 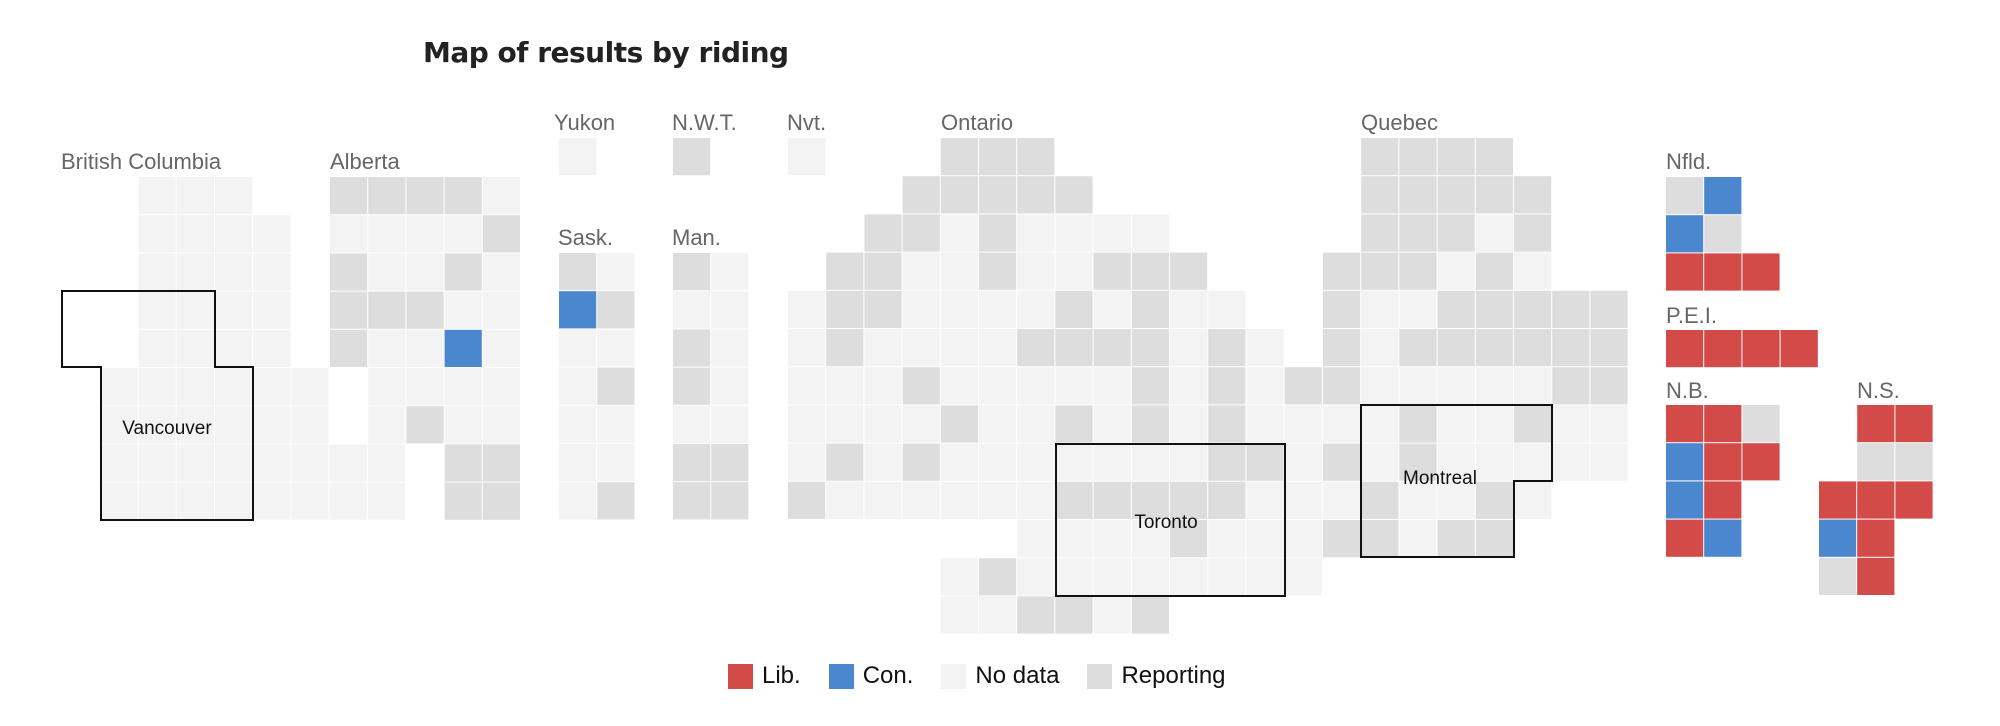 What do you see at coordinates (692, 157) in the screenshot?
I see `riding-cell-nwt-reporting` at bounding box center [692, 157].